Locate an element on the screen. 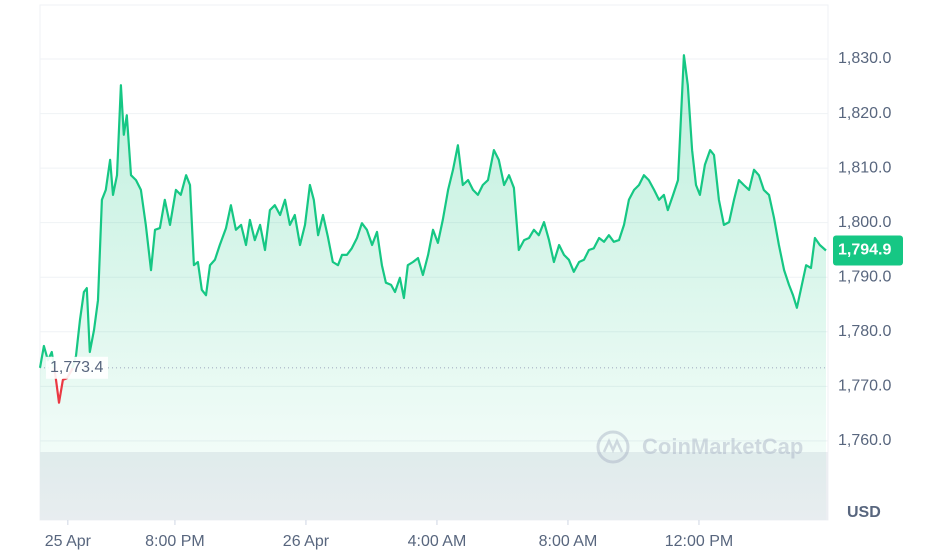  x-tick-label: 25 Apr is located at coordinates (68, 541).